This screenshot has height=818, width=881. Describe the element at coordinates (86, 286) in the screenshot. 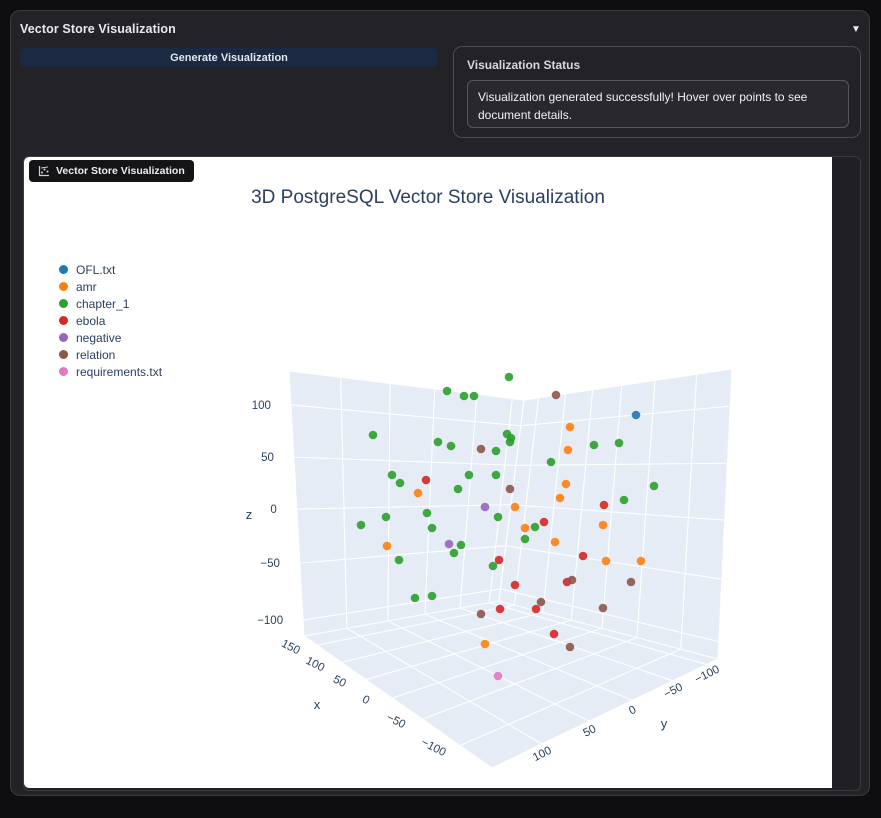

I see `legend-label: amr` at that location.